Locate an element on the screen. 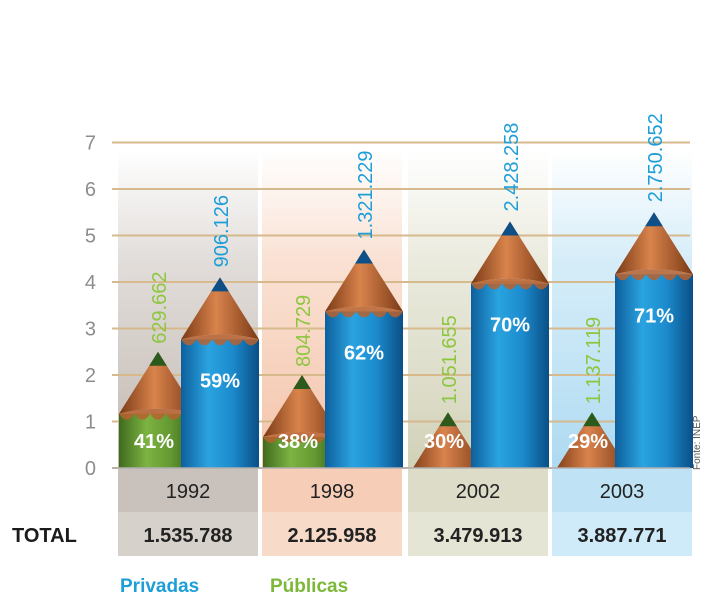 The image size is (703, 605). year-cell-2002 is located at coordinates (478, 490).